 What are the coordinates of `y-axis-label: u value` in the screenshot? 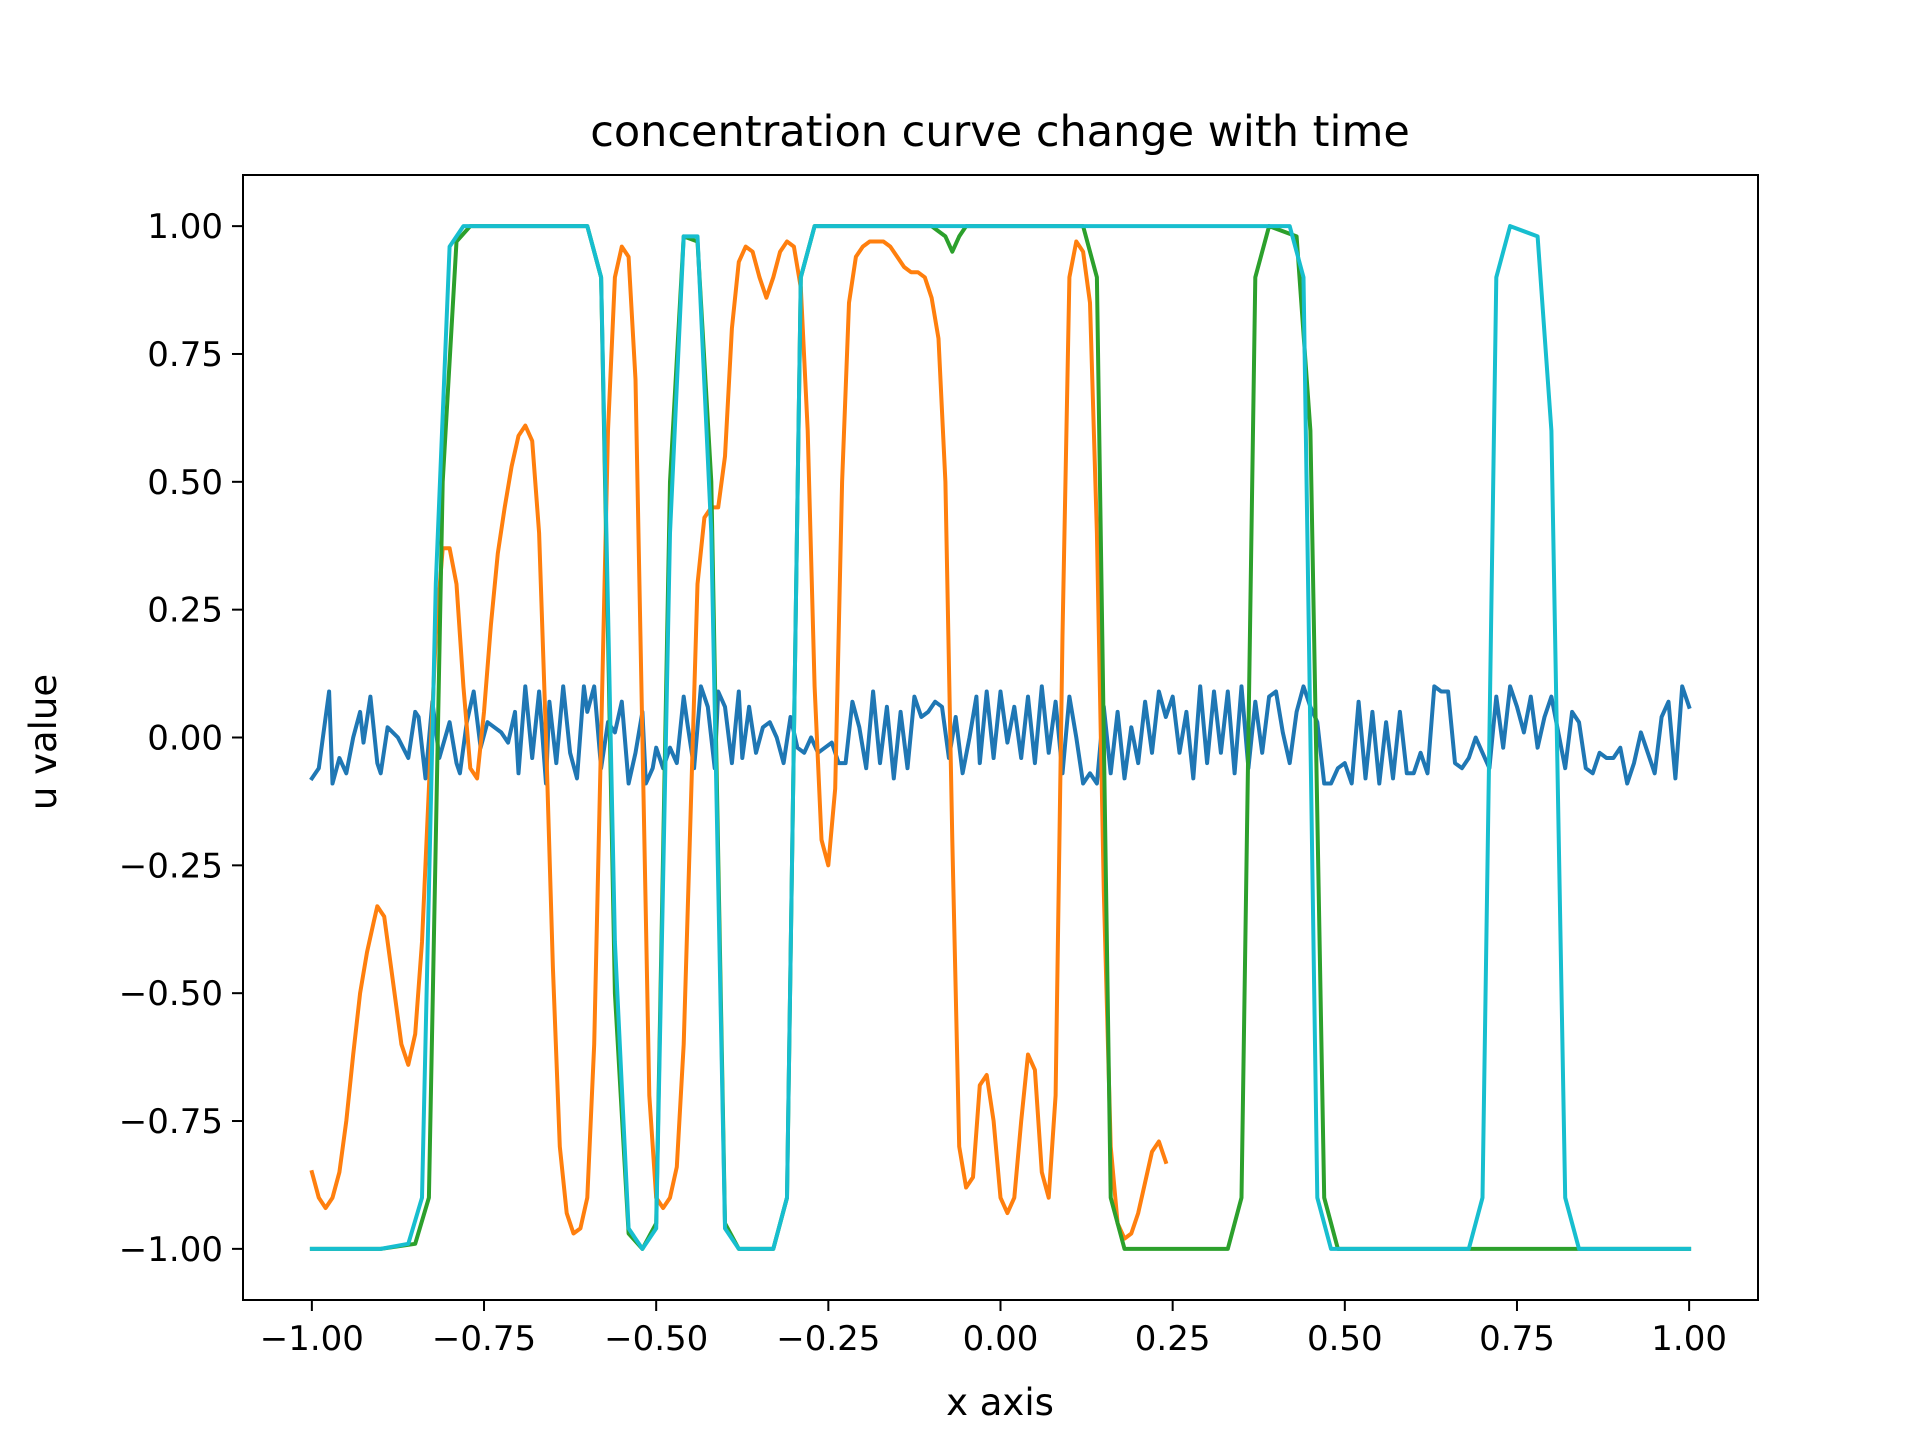 It's located at (43, 742).